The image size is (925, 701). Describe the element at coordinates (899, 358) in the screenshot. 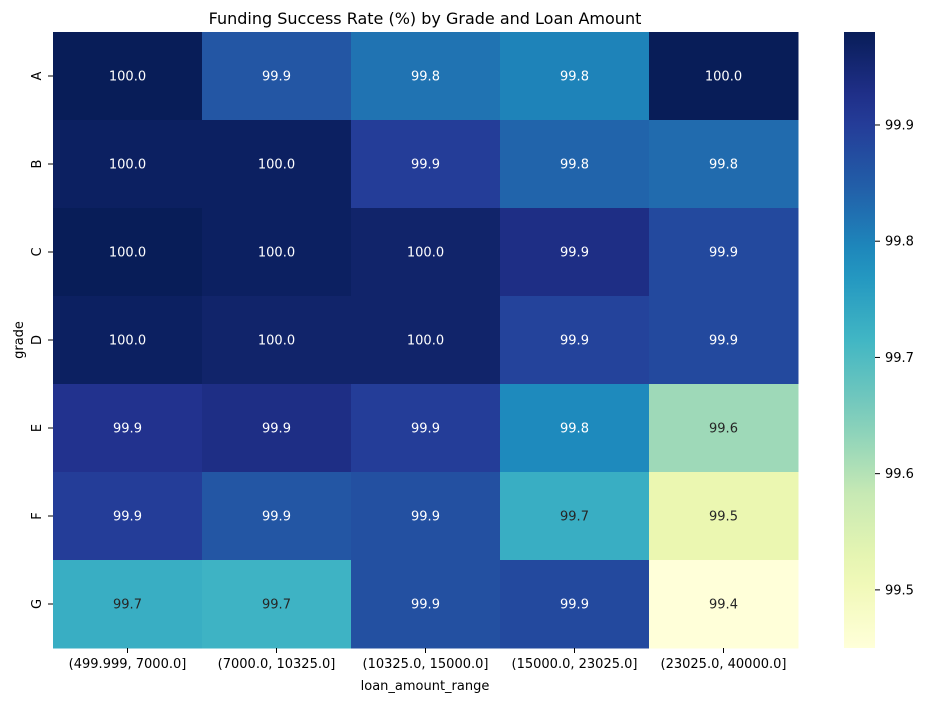

I see `colorbar-tick-label: 99.7` at that location.